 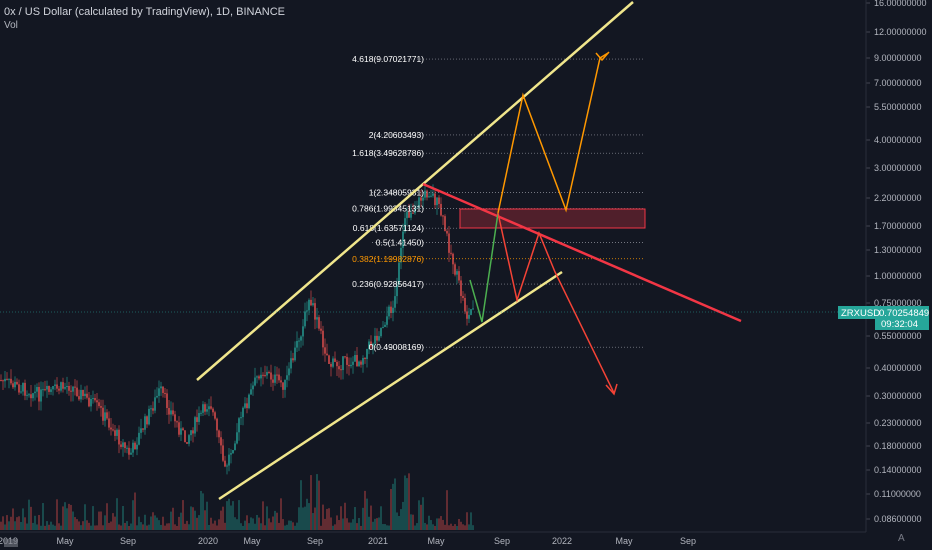 I want to click on price-tick-label: 1.00000000, so click(x=898, y=276).